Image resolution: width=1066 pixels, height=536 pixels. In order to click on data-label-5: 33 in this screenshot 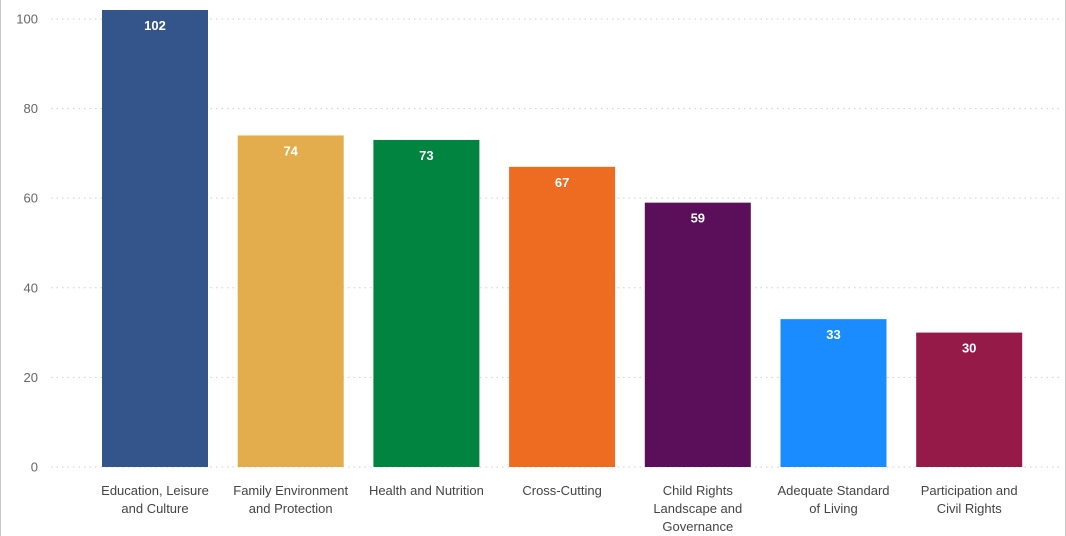, I will do `click(833, 334)`.